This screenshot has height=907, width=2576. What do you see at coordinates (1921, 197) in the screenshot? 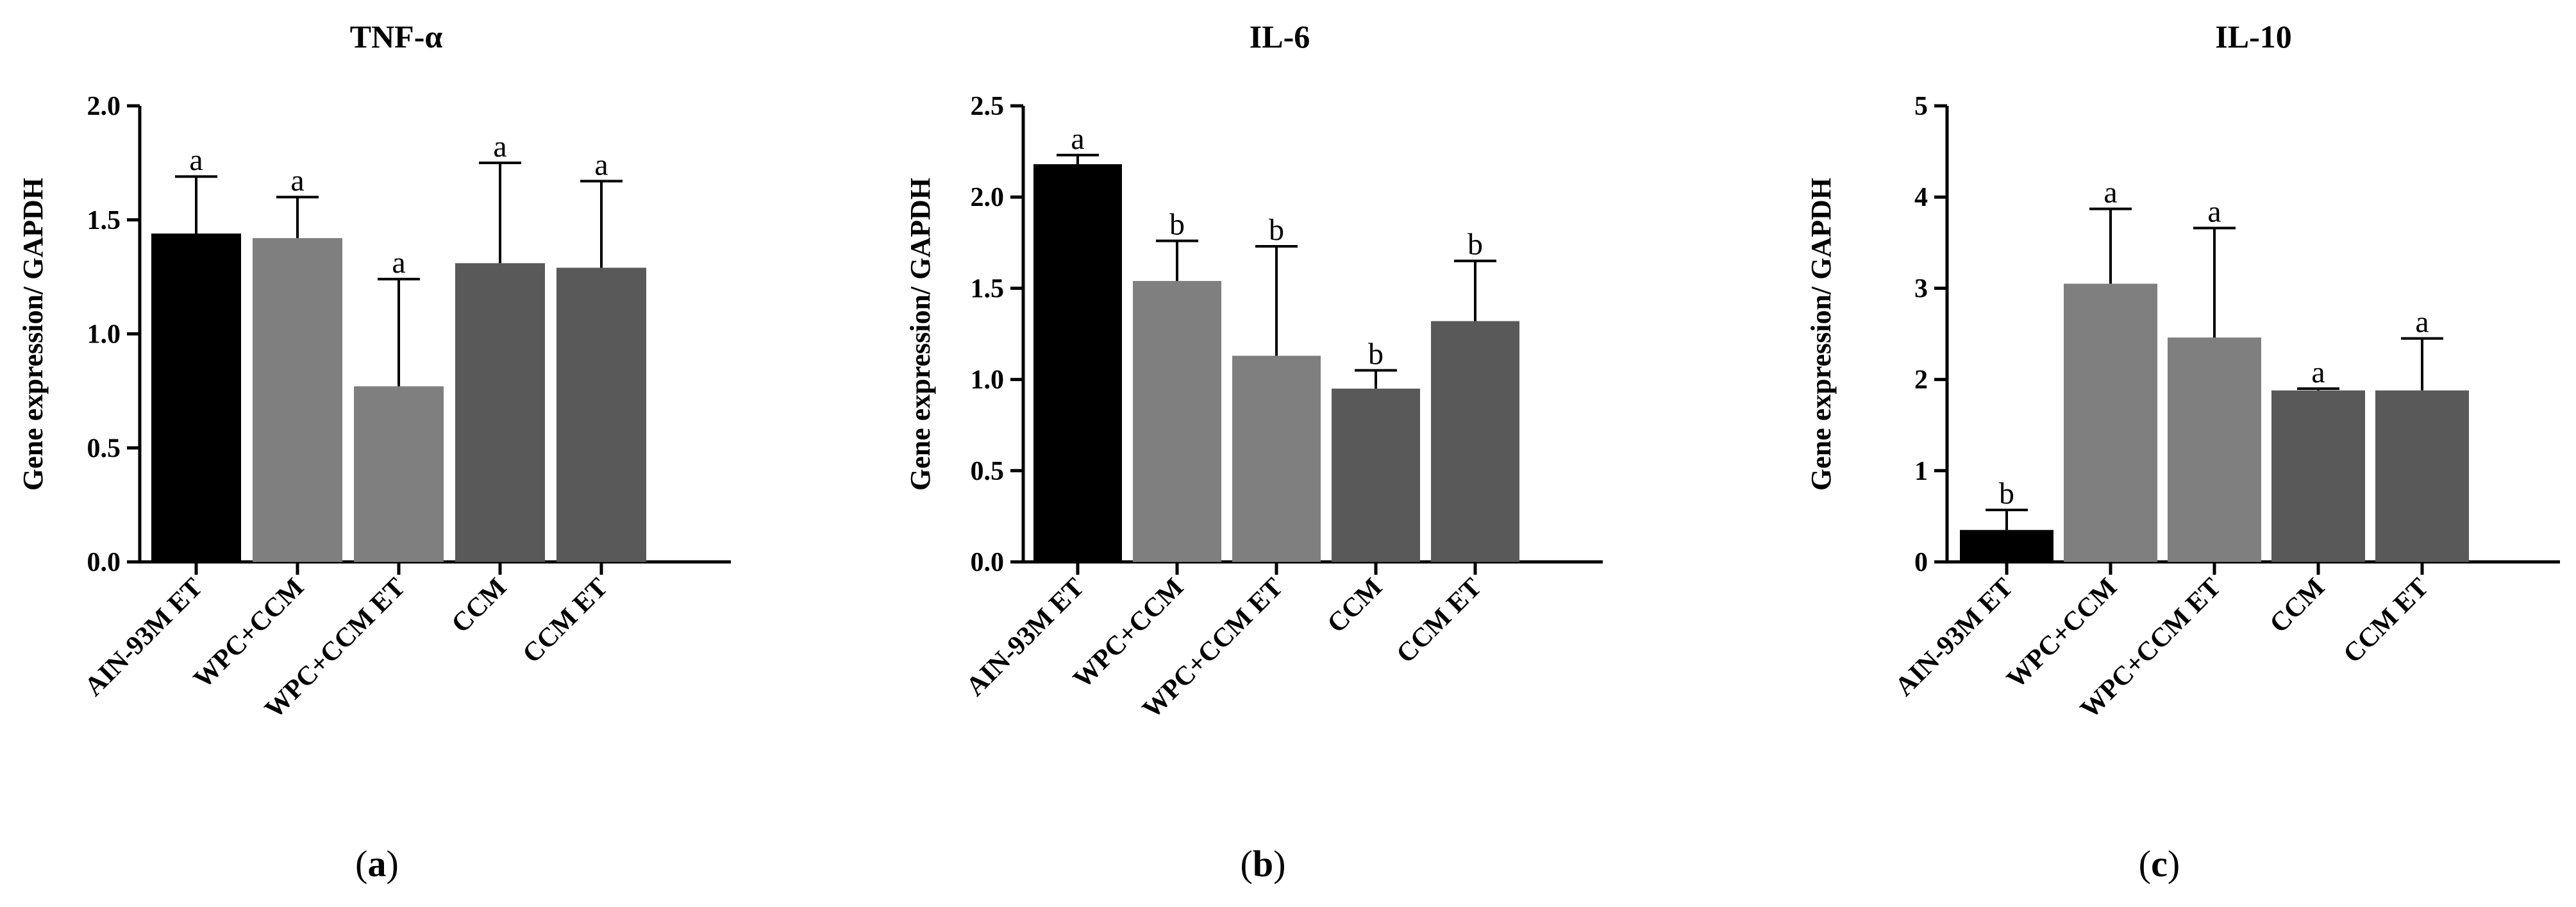
I see `y-tick-label: 4` at bounding box center [1921, 197].